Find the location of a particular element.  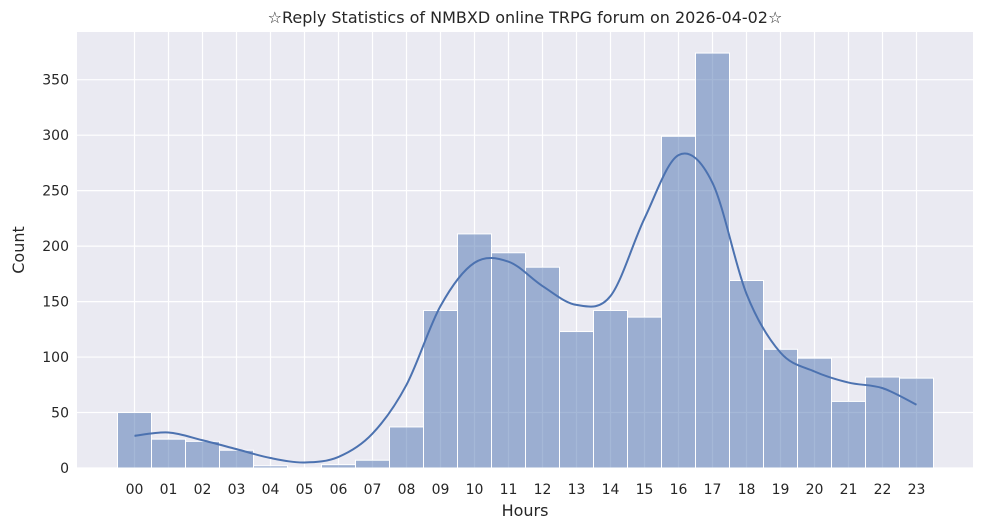

x-axis-label: Hours is located at coordinates (525, 510).